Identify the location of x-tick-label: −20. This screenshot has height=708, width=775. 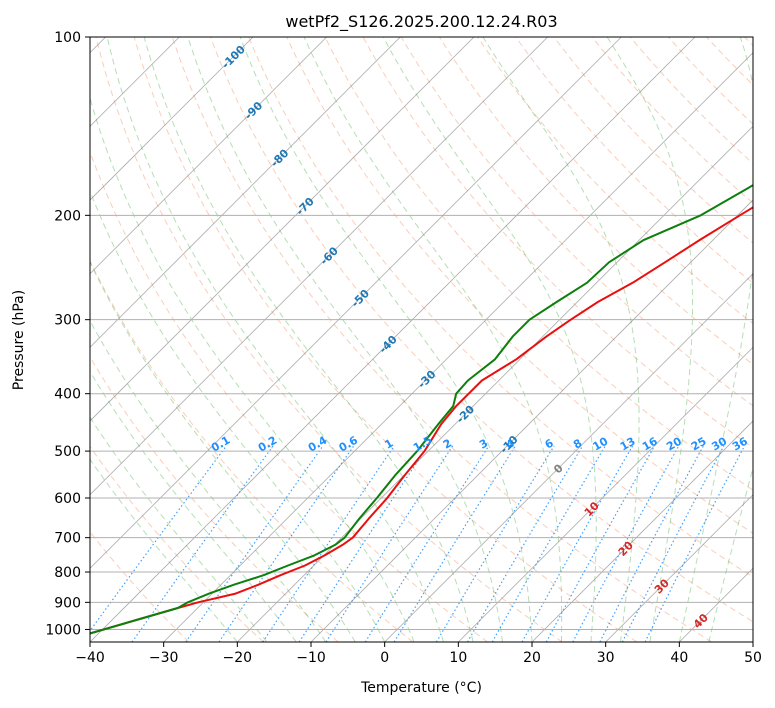
(238, 658).